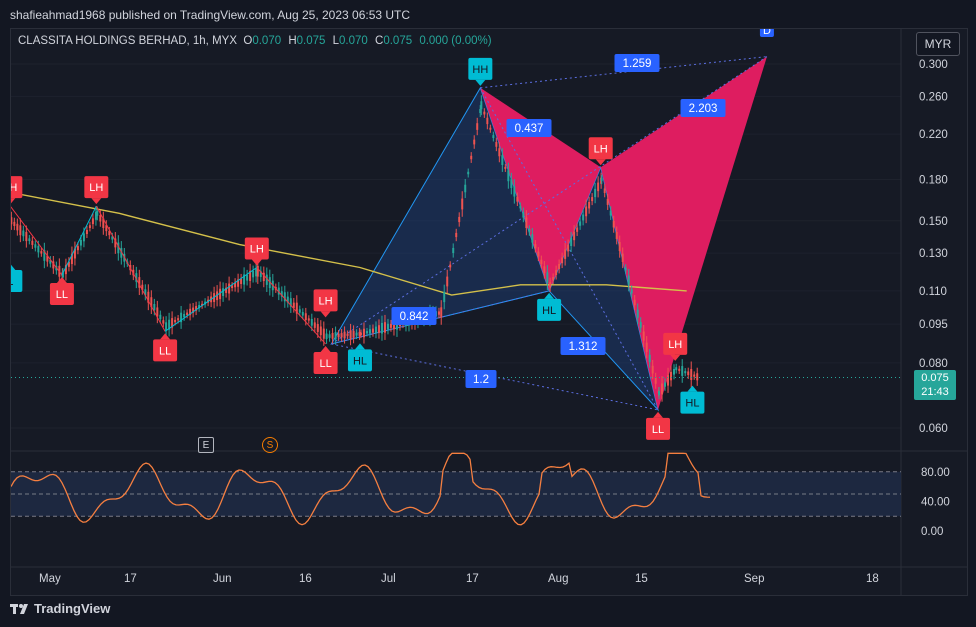  What do you see at coordinates (127, 41) in the screenshot?
I see `symbol-name: CLASSITA HOLDINGS BERHAD, 1h, MYX` at bounding box center [127, 41].